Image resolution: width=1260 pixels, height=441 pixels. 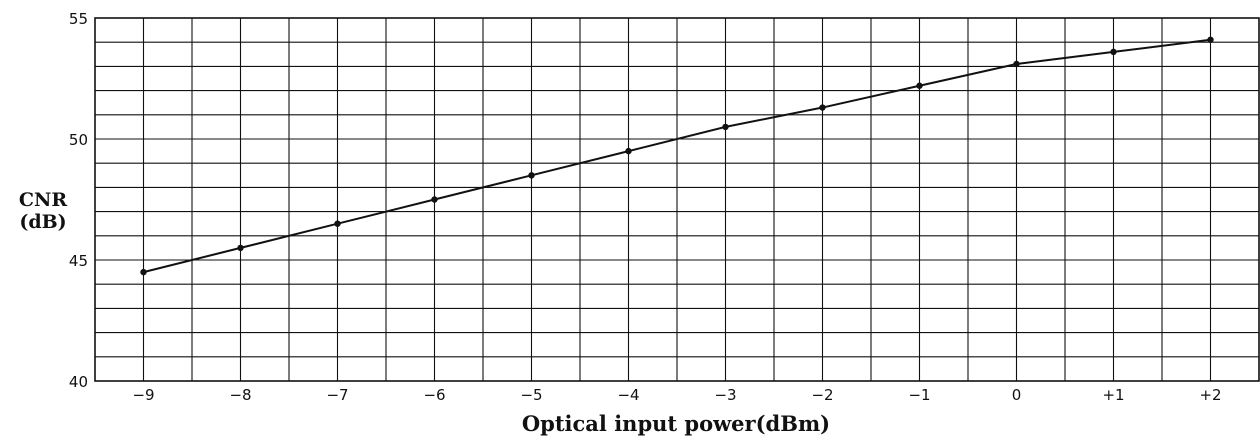 What do you see at coordinates (628, 395) in the screenshot?
I see `x-tick-label: −4` at bounding box center [628, 395].